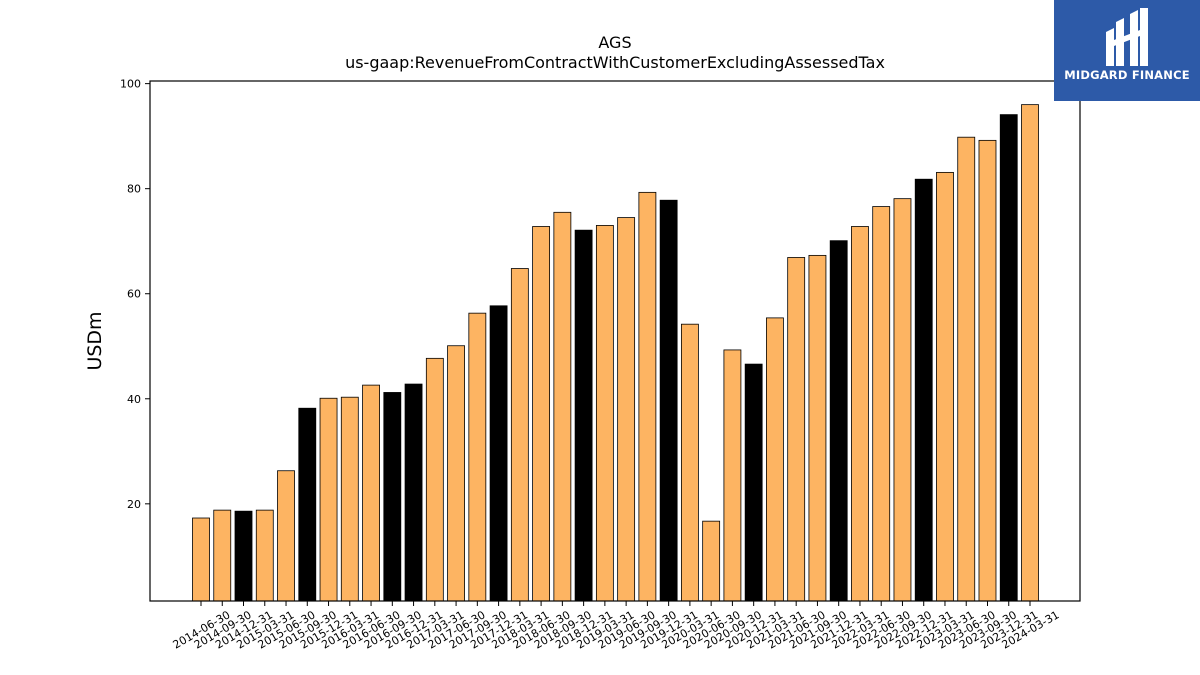 This screenshot has height=675, width=1200. I want to click on chart-title: AGS, so click(614, 42).